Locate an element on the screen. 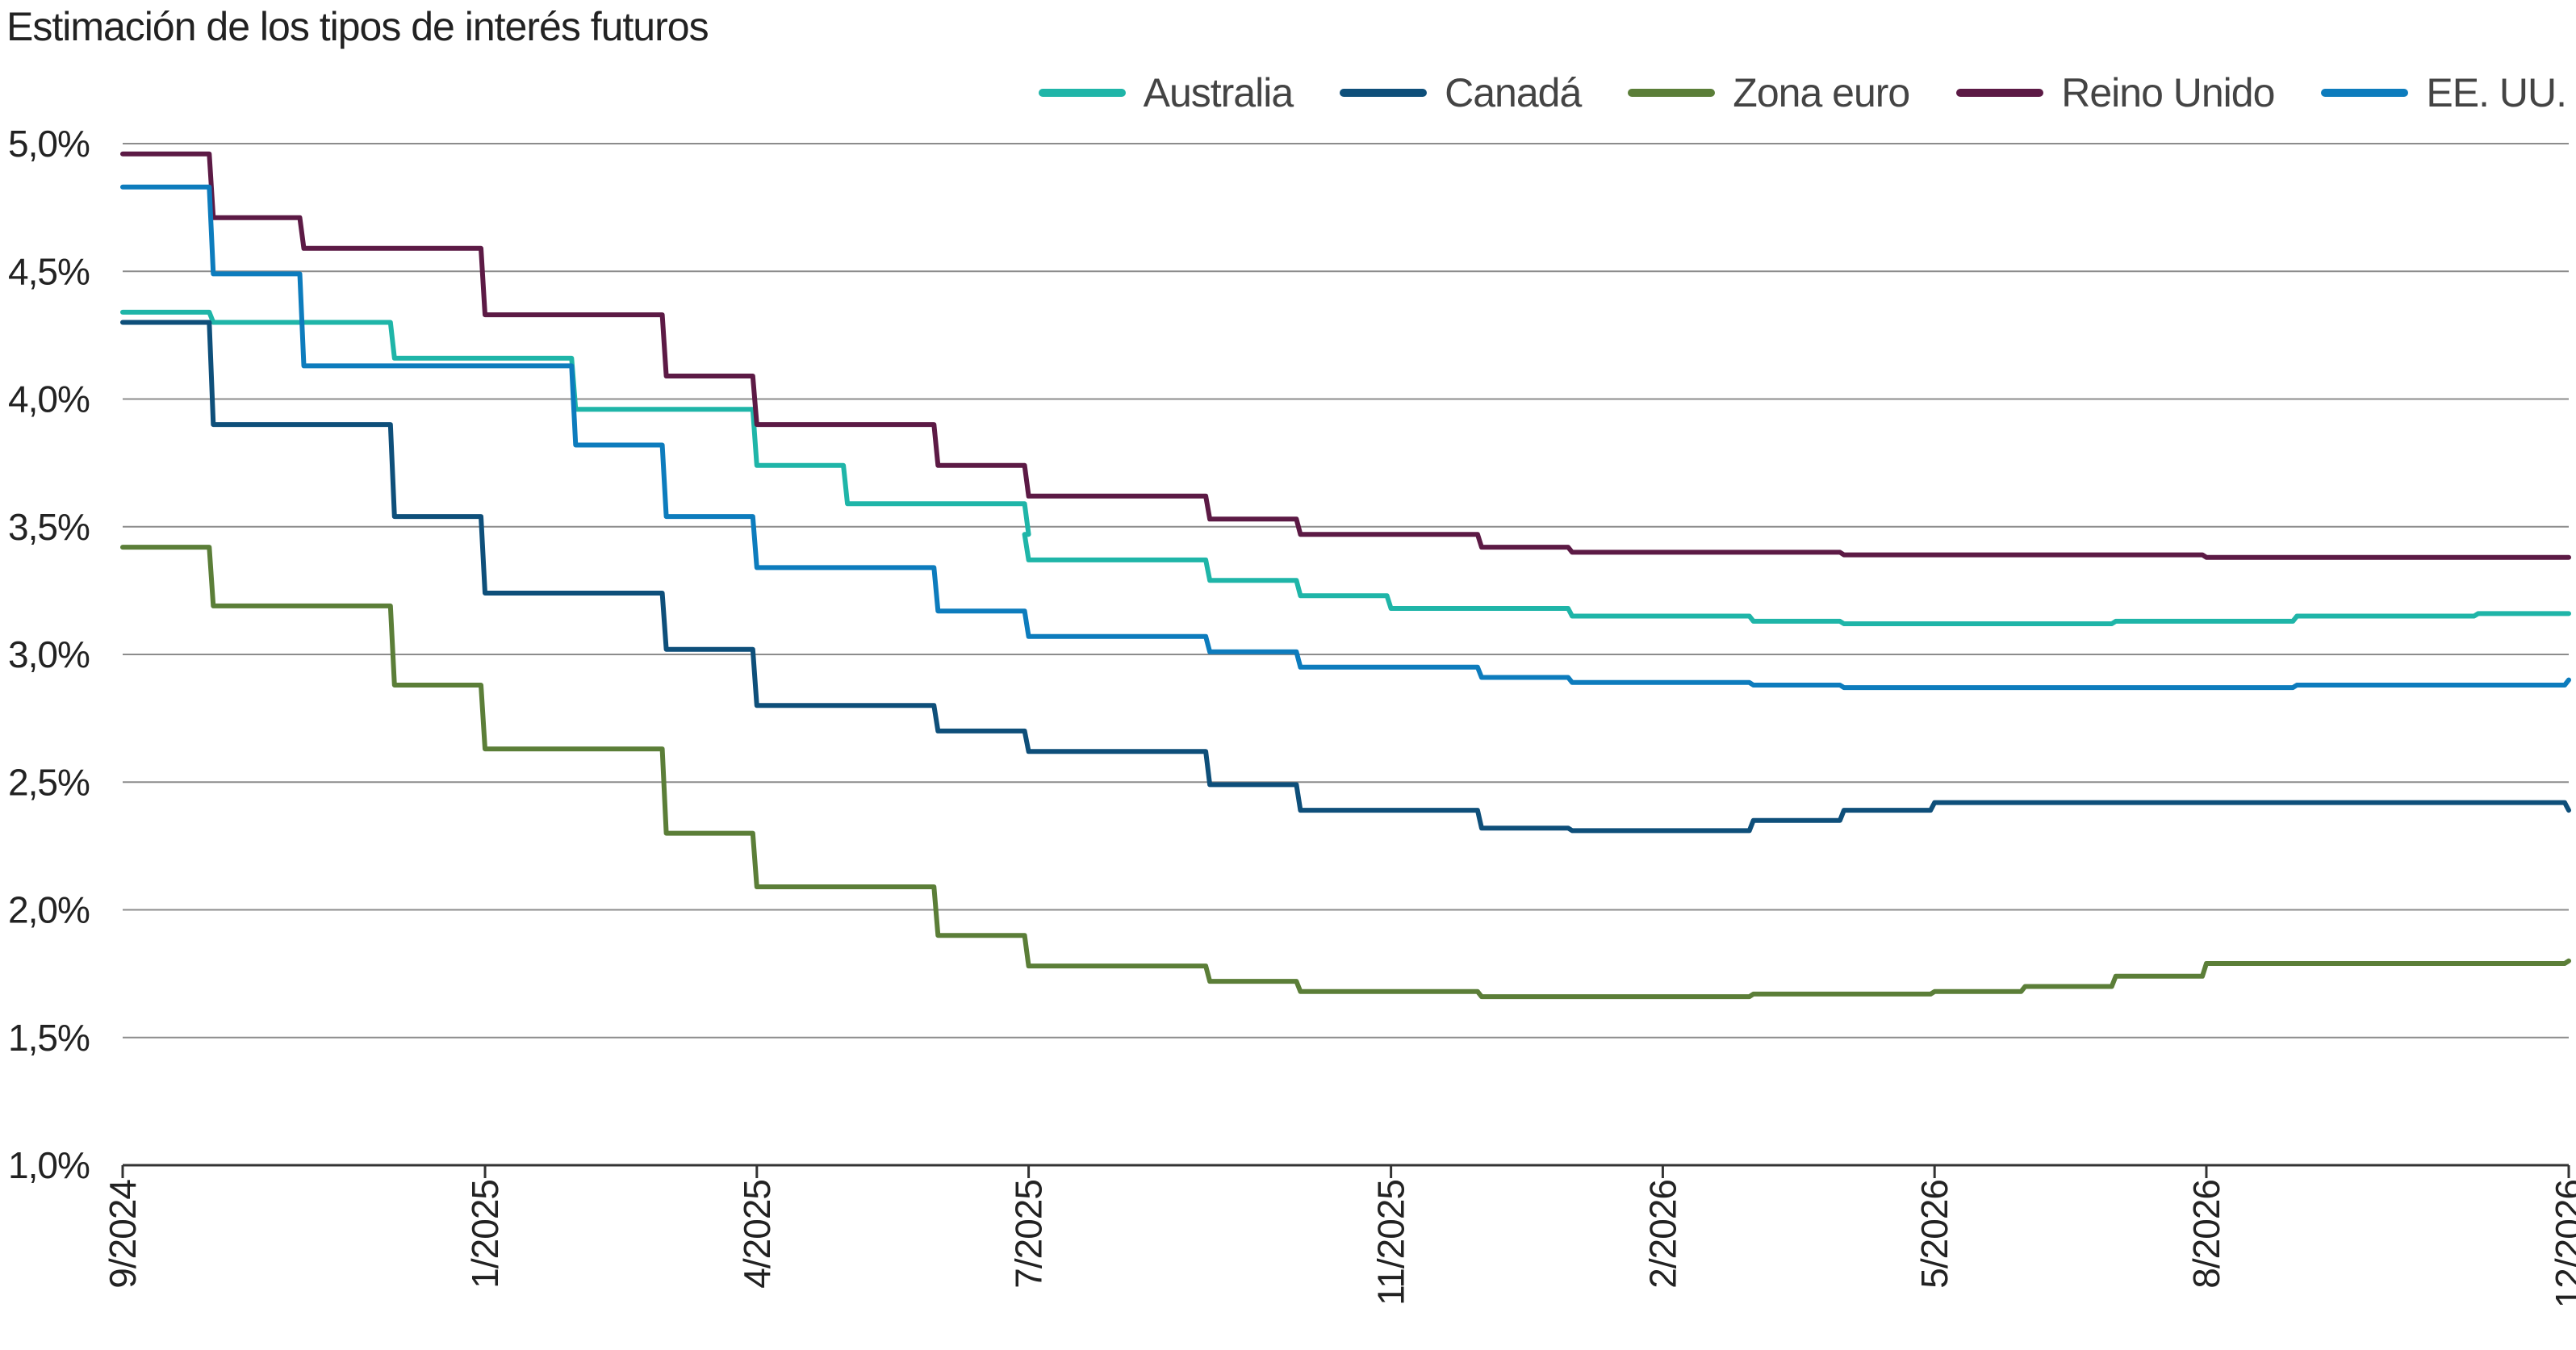 This screenshot has height=1350, width=2576. x-tick-label: 7/2025 is located at coordinates (1029, 1234).